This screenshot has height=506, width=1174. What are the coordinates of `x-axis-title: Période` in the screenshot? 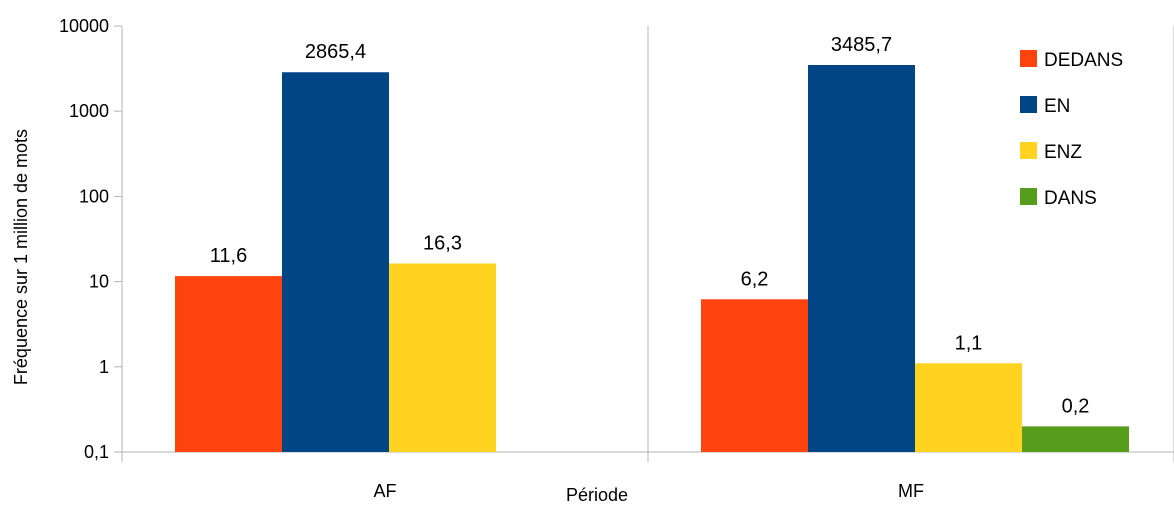 It's located at (597, 495).